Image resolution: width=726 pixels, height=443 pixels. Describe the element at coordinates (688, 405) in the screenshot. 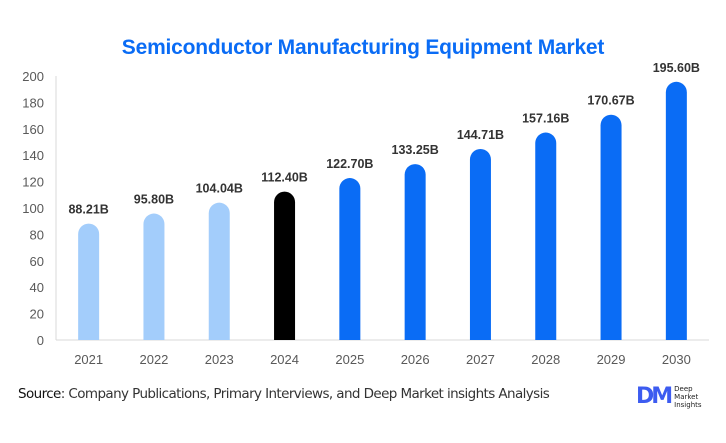

I see `logo-line-3: Insights` at that location.